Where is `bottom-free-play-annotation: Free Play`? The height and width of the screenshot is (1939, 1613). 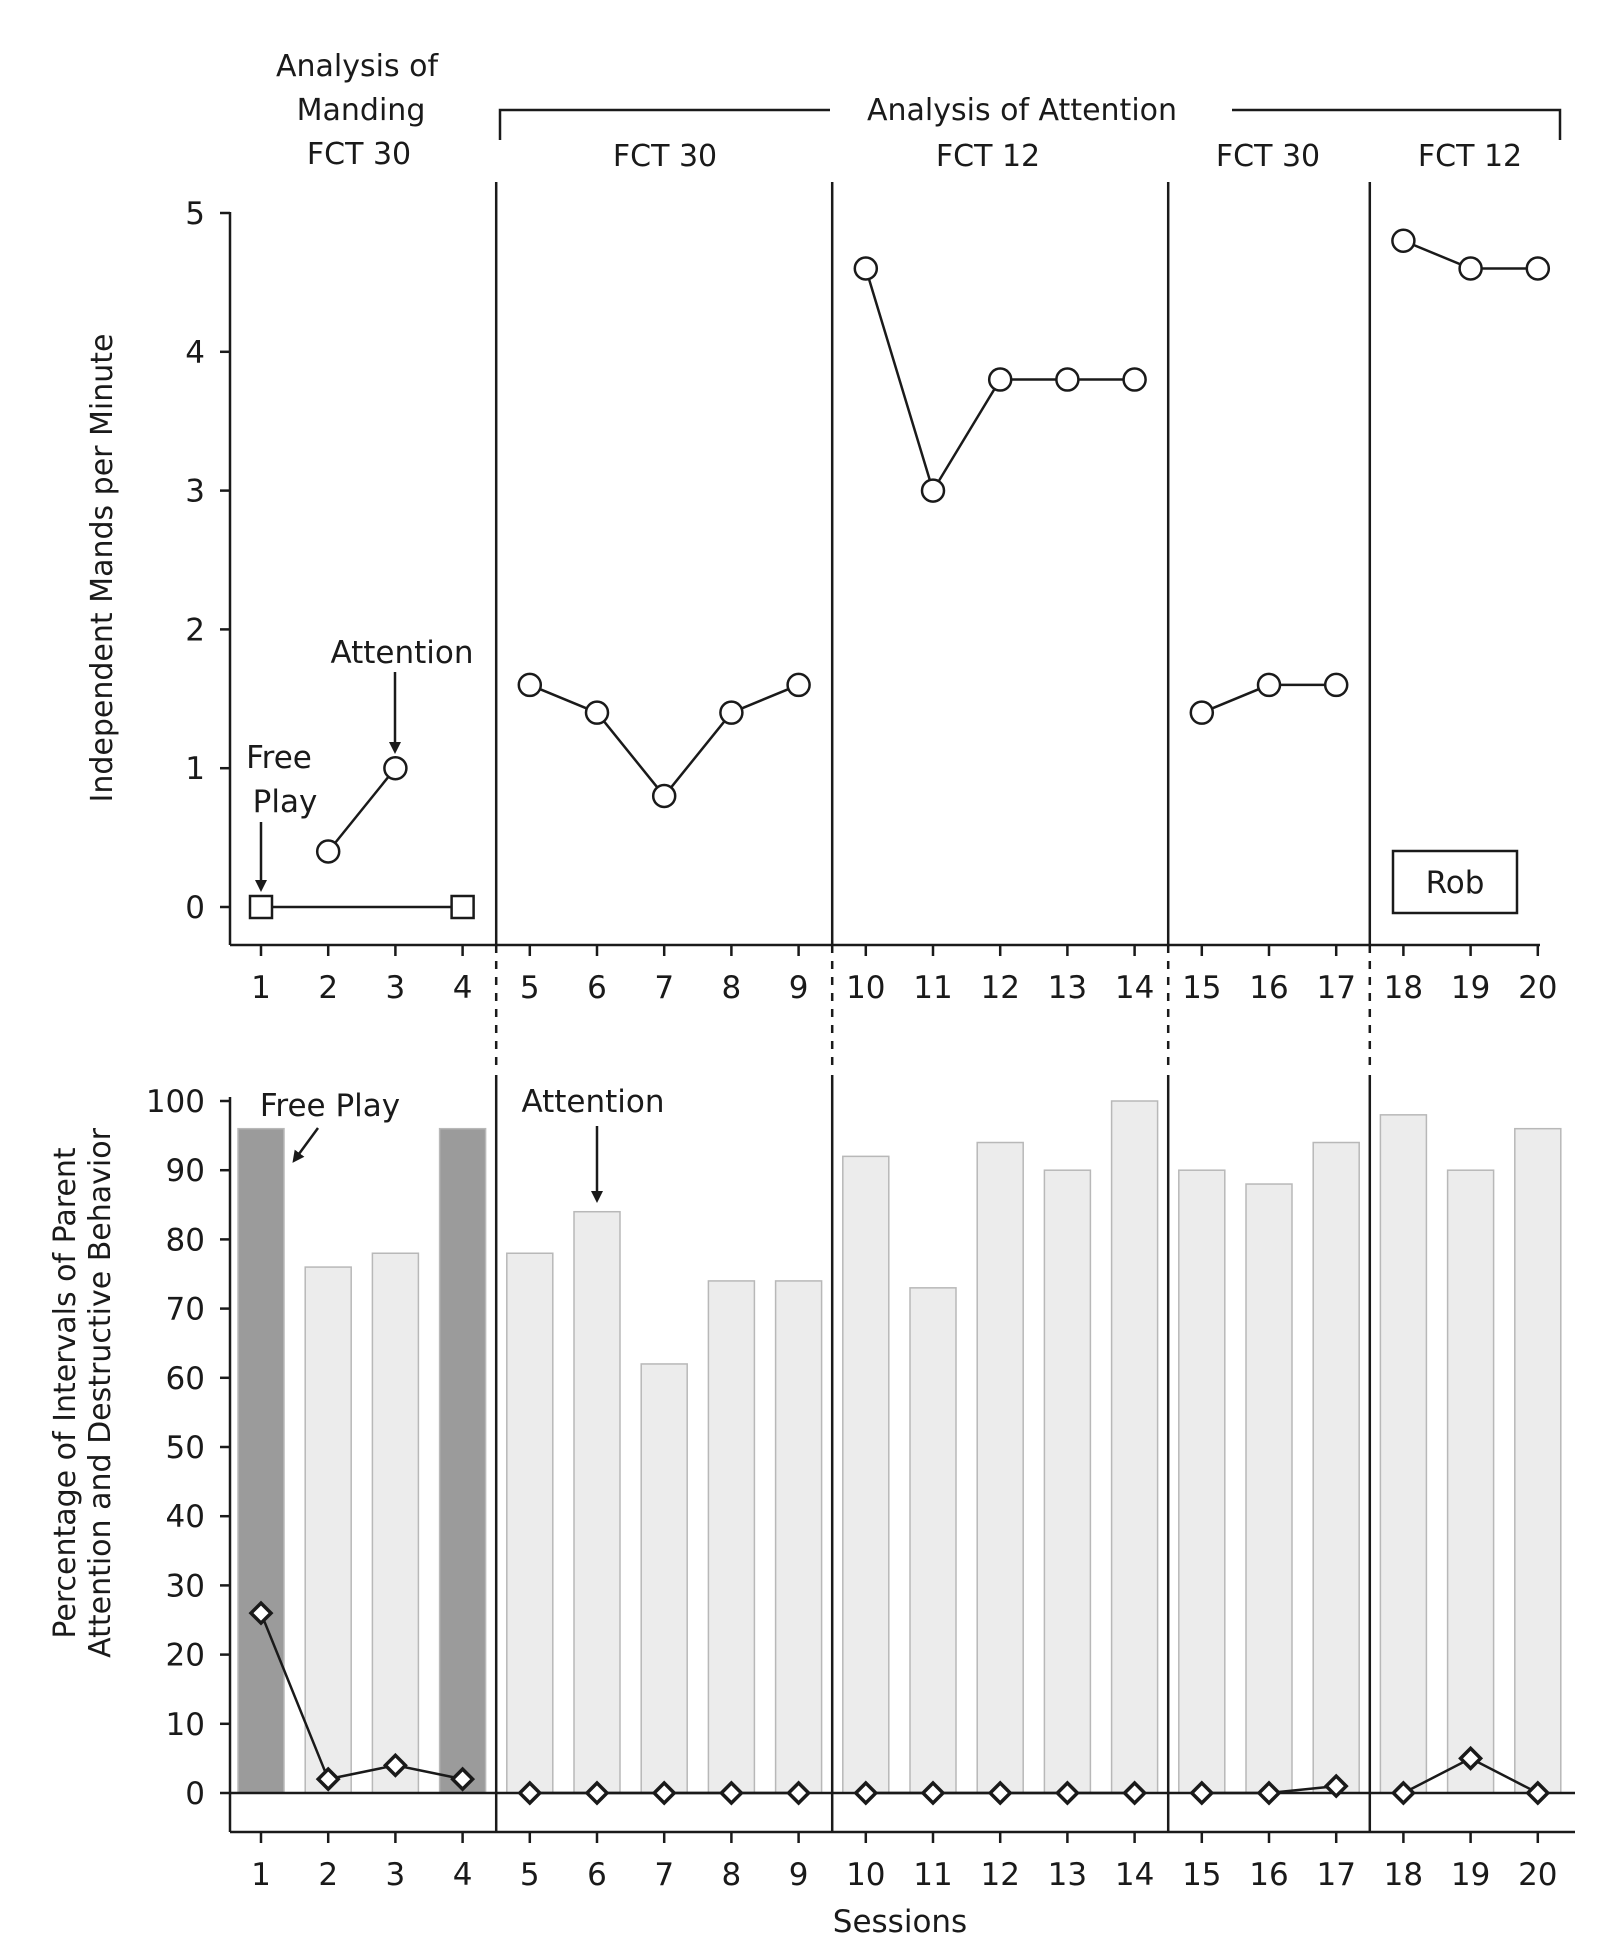 bottom-free-play-annotation: Free Play is located at coordinates (330, 1106).